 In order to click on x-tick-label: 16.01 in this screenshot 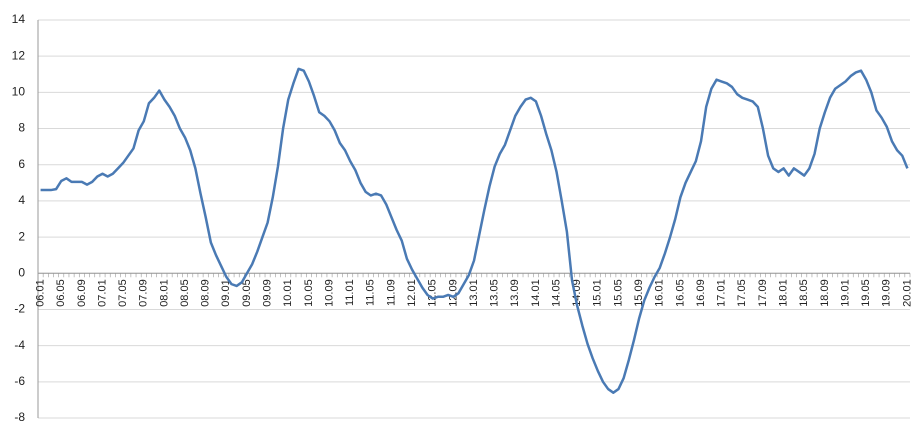, I will do `click(660, 293)`.